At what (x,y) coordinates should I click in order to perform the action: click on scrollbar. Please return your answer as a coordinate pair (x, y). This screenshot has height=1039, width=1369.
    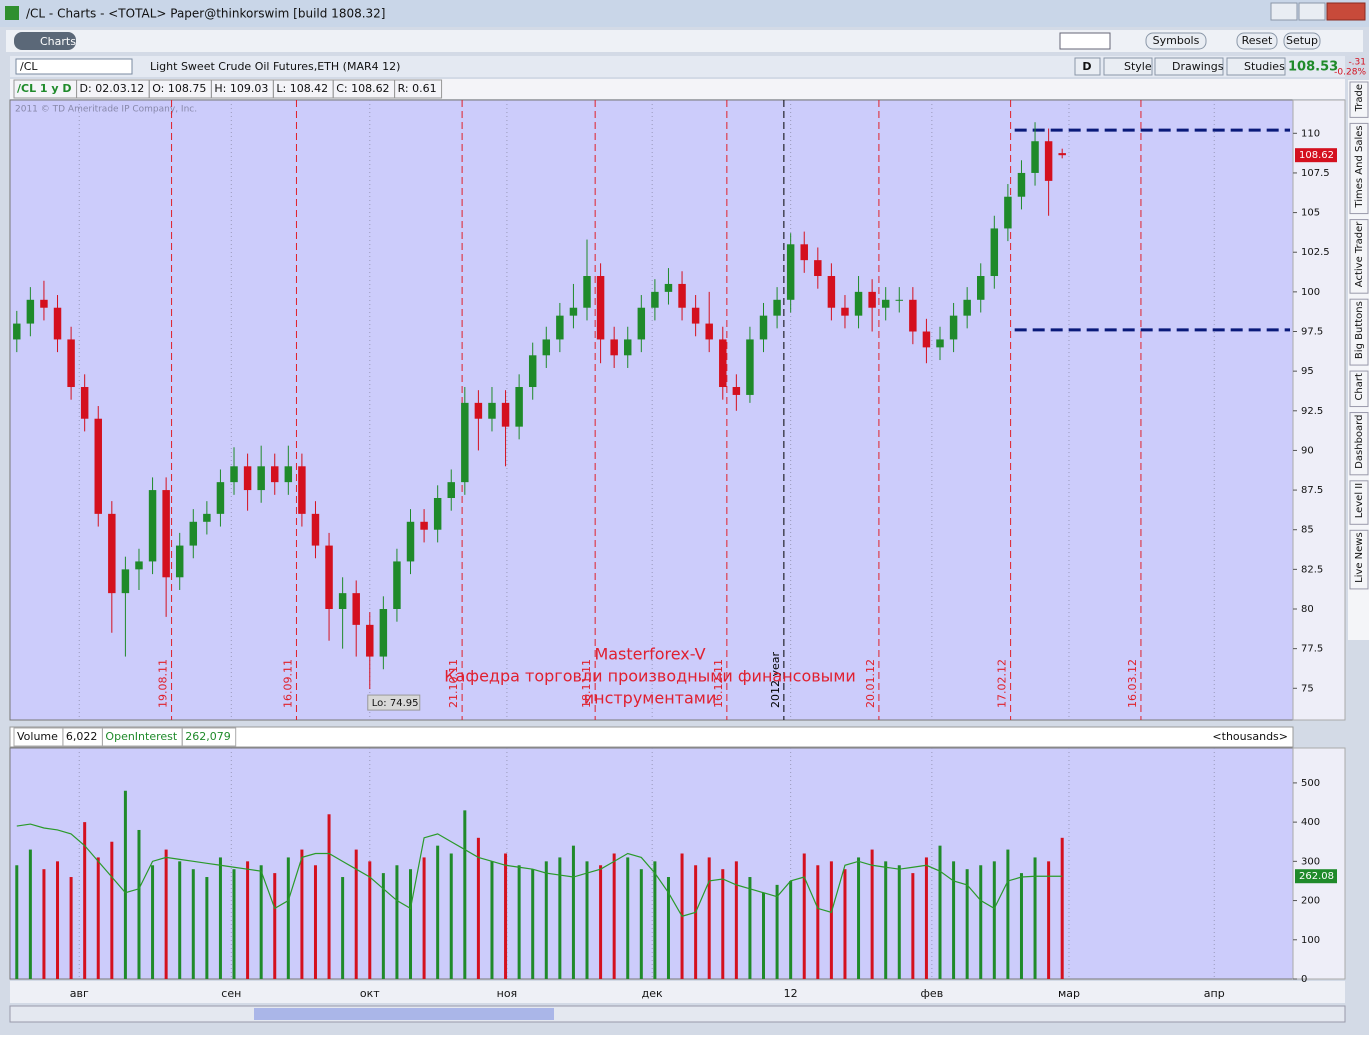
    Looking at the image, I should click on (677, 1014).